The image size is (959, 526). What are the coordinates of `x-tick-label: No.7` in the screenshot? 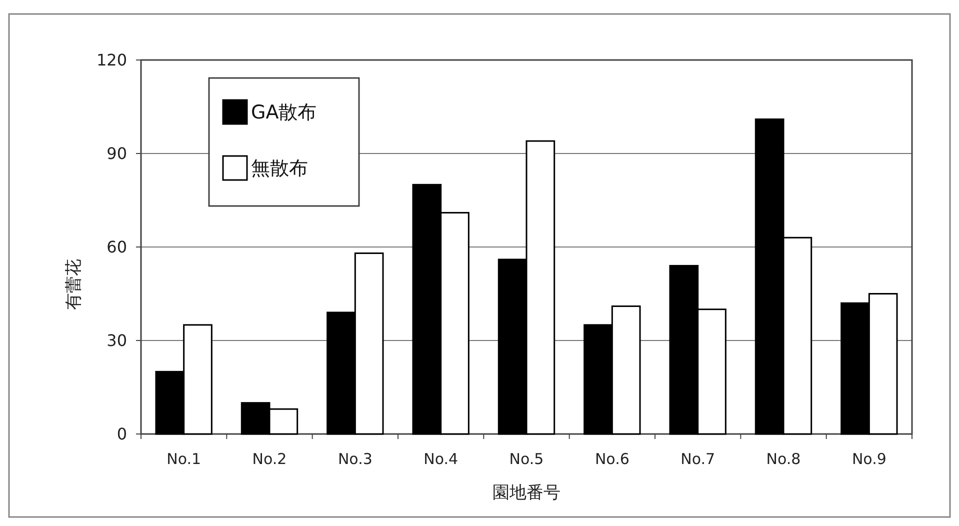 It's located at (698, 459).